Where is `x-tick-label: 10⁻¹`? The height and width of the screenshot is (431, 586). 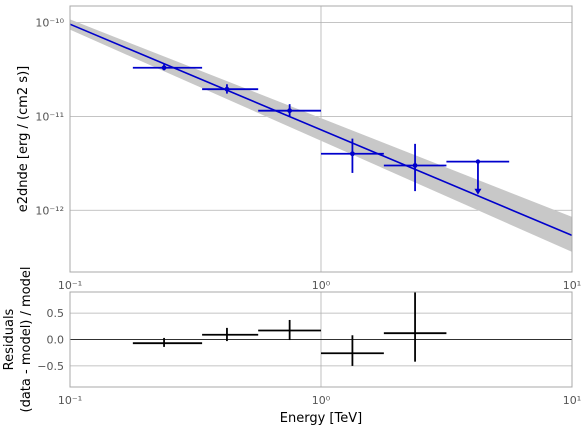 x-tick-label: 10⁻¹ is located at coordinates (70, 285).